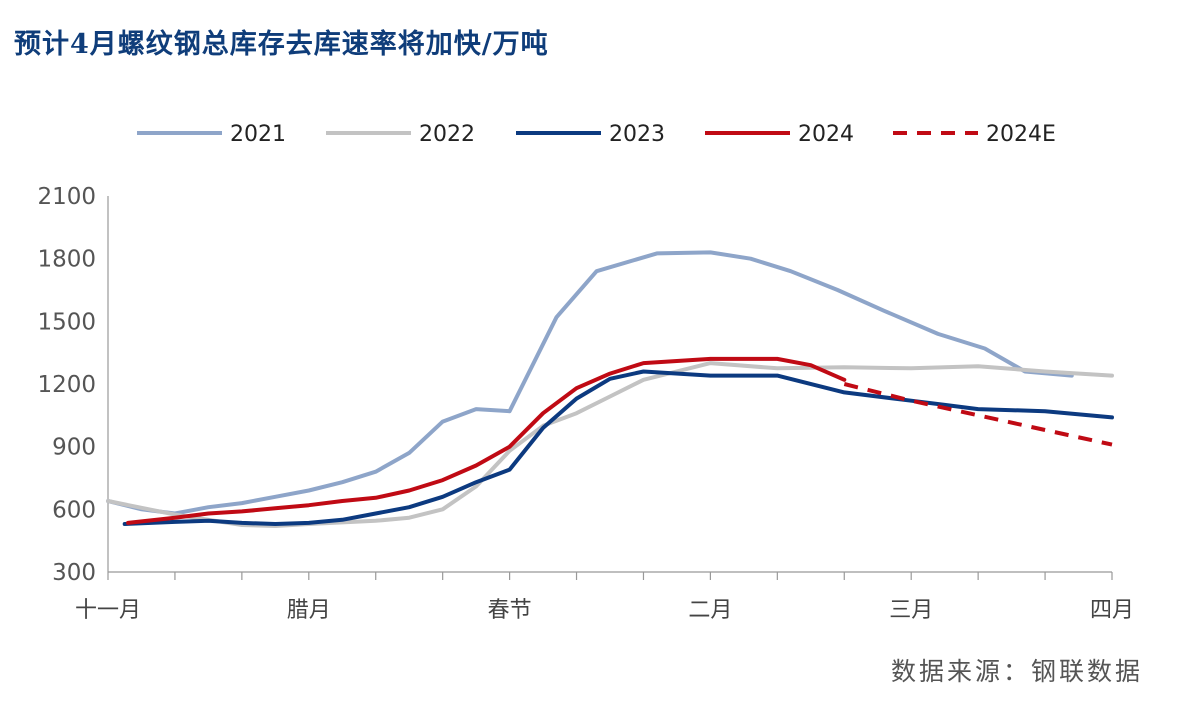 This screenshot has width=1181, height=708. What do you see at coordinates (74, 573) in the screenshot?
I see `y-tick-label: 300` at bounding box center [74, 573].